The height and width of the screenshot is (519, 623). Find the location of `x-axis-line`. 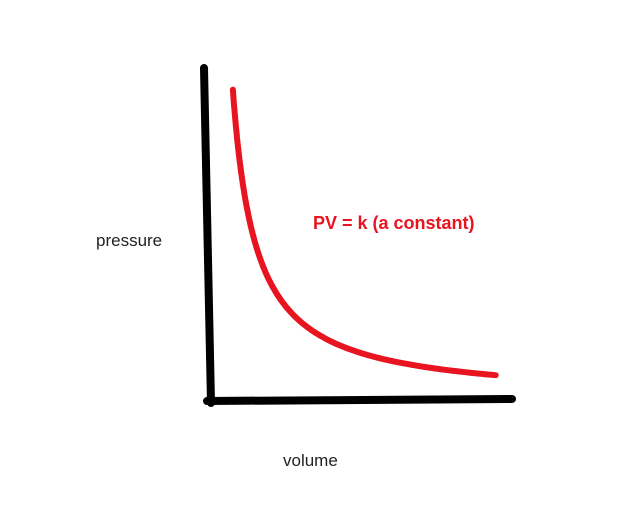

x-axis-line is located at coordinates (359, 400).